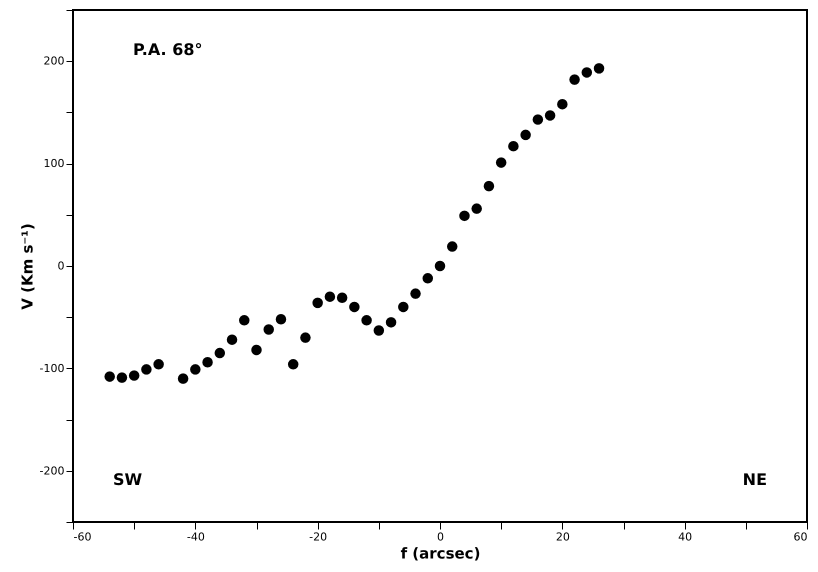 This screenshot has width=818, height=572. What do you see at coordinates (27, 266) in the screenshot?
I see `y-axis-title: V (Km s⁻¹)` at bounding box center [27, 266].